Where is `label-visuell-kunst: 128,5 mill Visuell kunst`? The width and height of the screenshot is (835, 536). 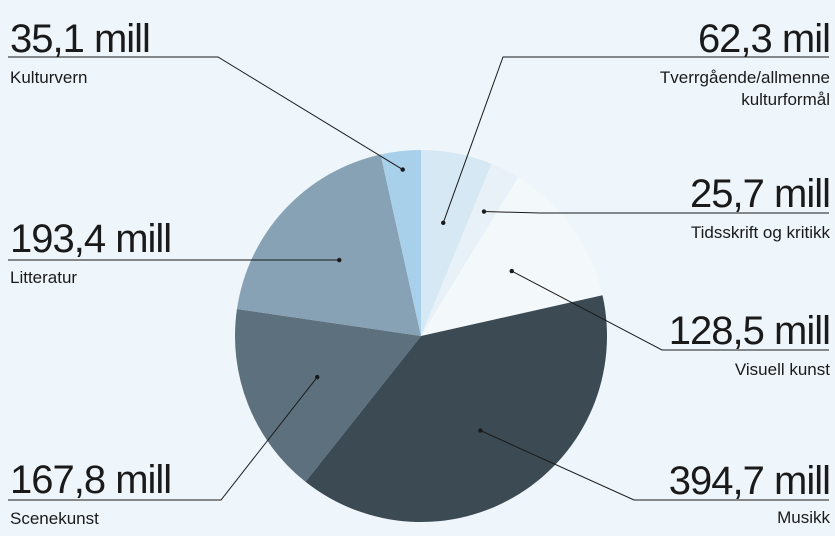 label-visuell-kunst: 128,5 mill Visuell kunst is located at coordinates (749, 345).